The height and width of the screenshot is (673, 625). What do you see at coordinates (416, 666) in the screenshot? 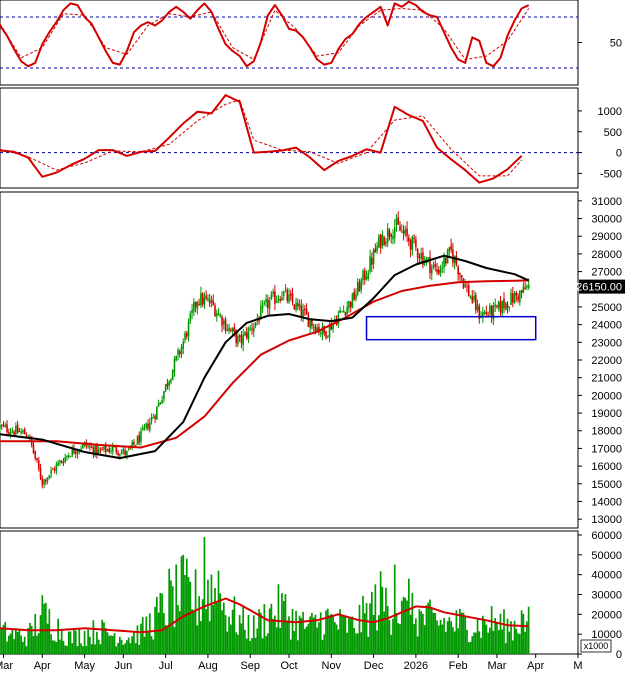
I see `x-tick-label: 2026` at bounding box center [416, 666].